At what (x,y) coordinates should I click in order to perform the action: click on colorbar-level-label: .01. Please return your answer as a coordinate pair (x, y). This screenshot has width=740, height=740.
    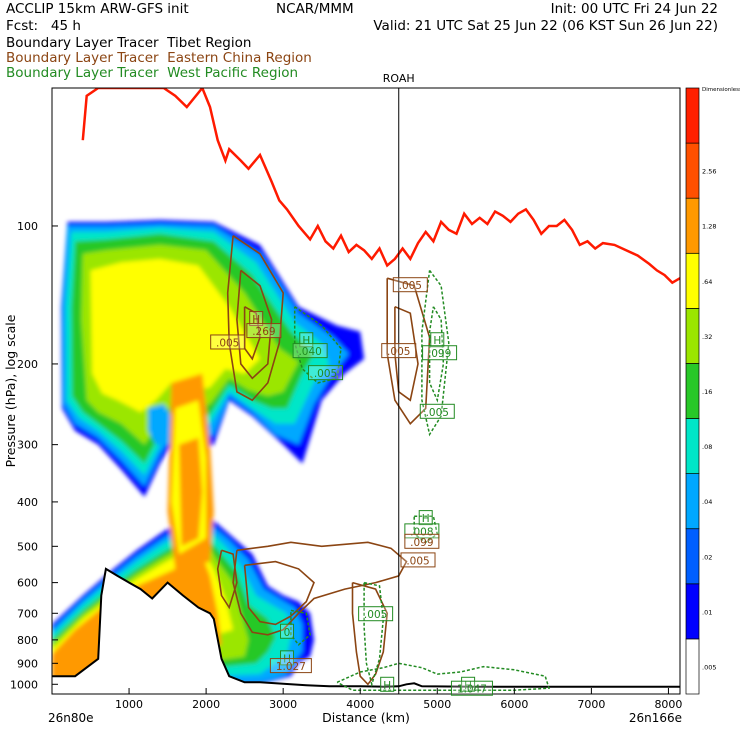
    Looking at the image, I should click on (707, 612).